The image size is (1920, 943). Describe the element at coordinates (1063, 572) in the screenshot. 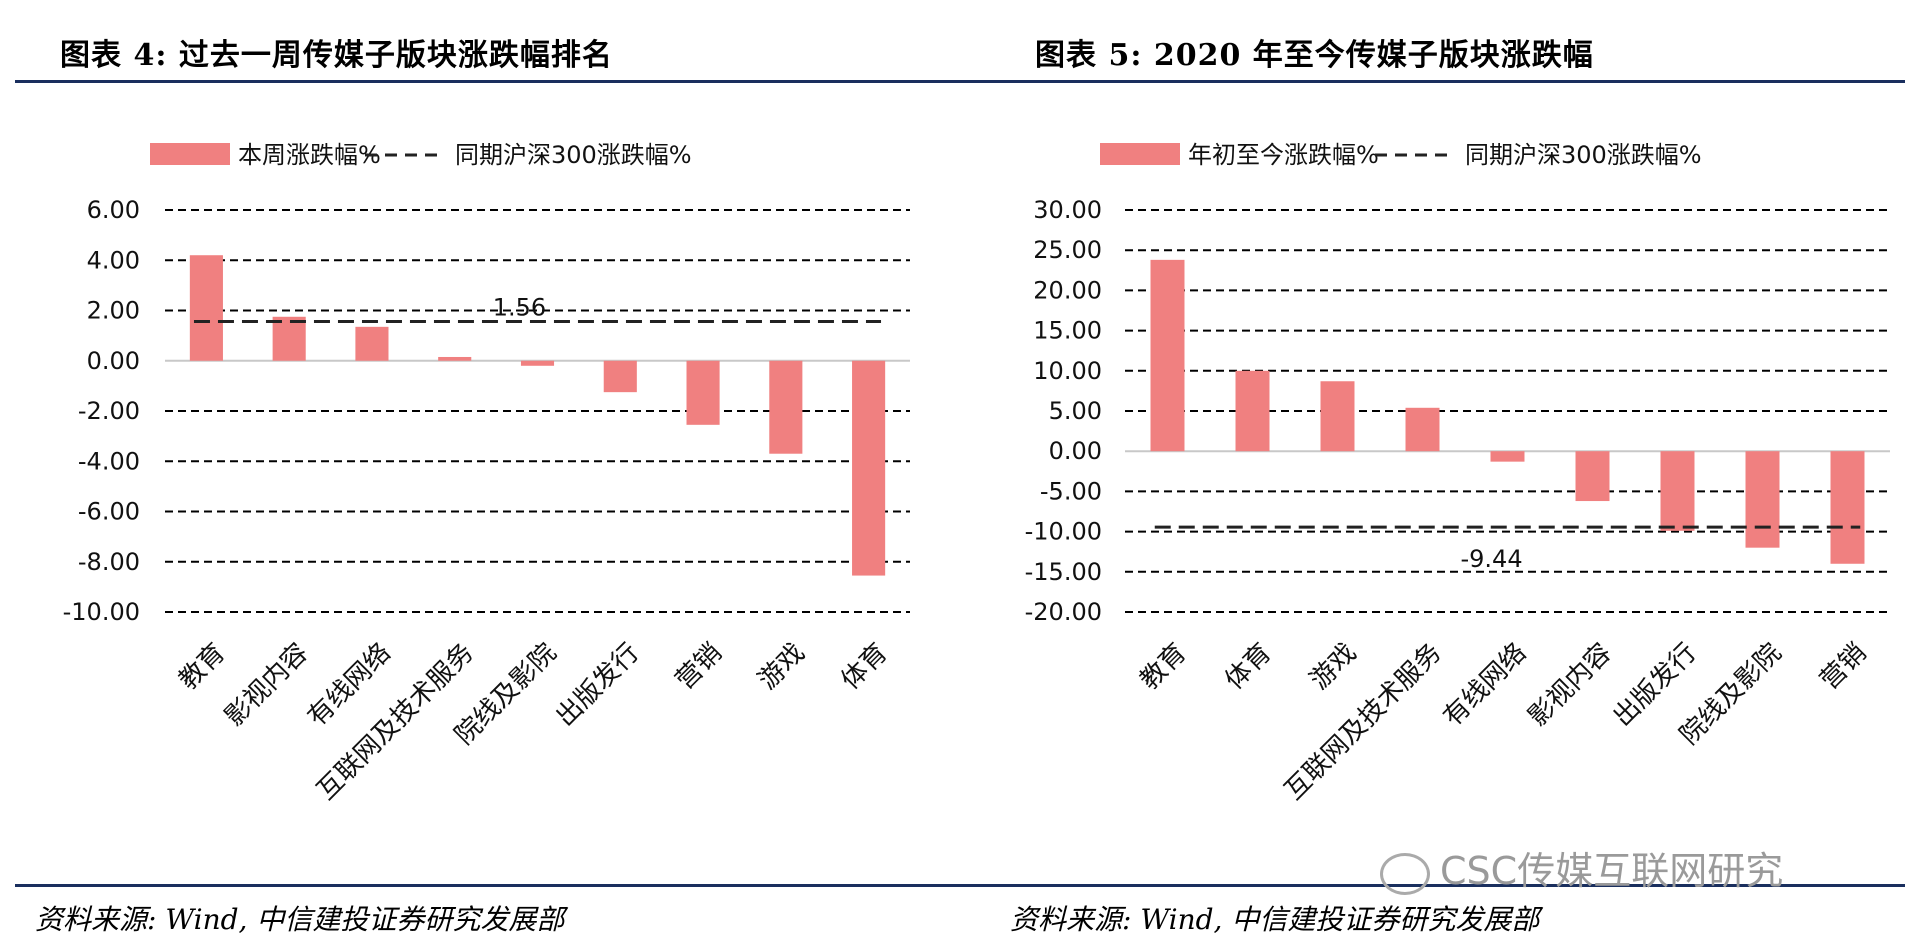

I see `y-tick-label: -15.00` at that location.